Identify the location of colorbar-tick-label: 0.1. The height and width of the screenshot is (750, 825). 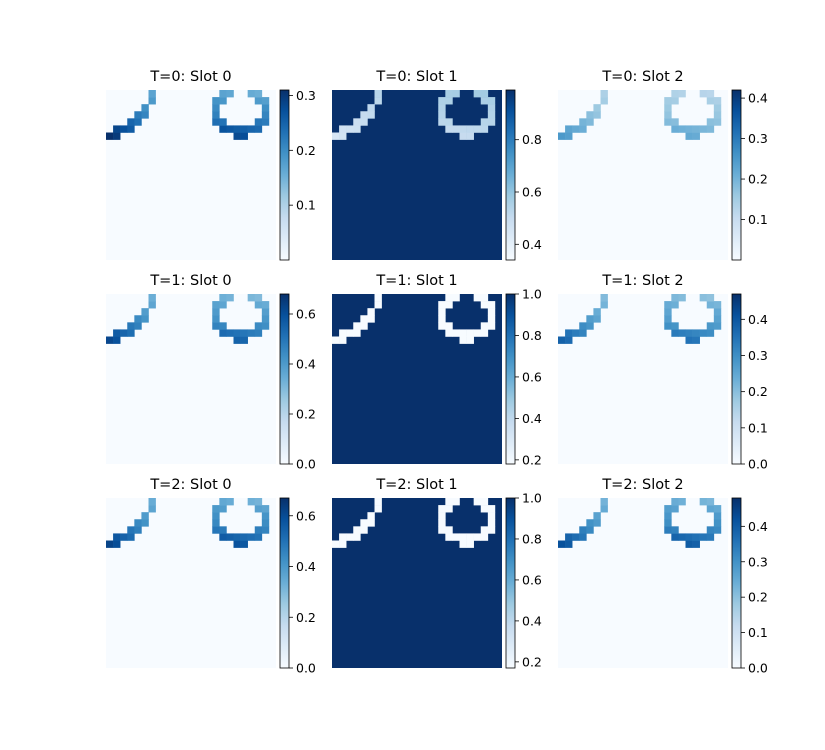
(758, 632).